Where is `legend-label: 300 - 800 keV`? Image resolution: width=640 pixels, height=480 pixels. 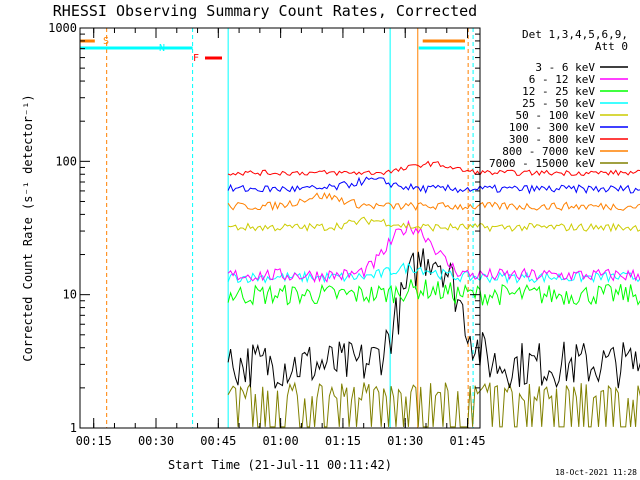 legend-label: 300 - 800 keV is located at coordinates (552, 139).